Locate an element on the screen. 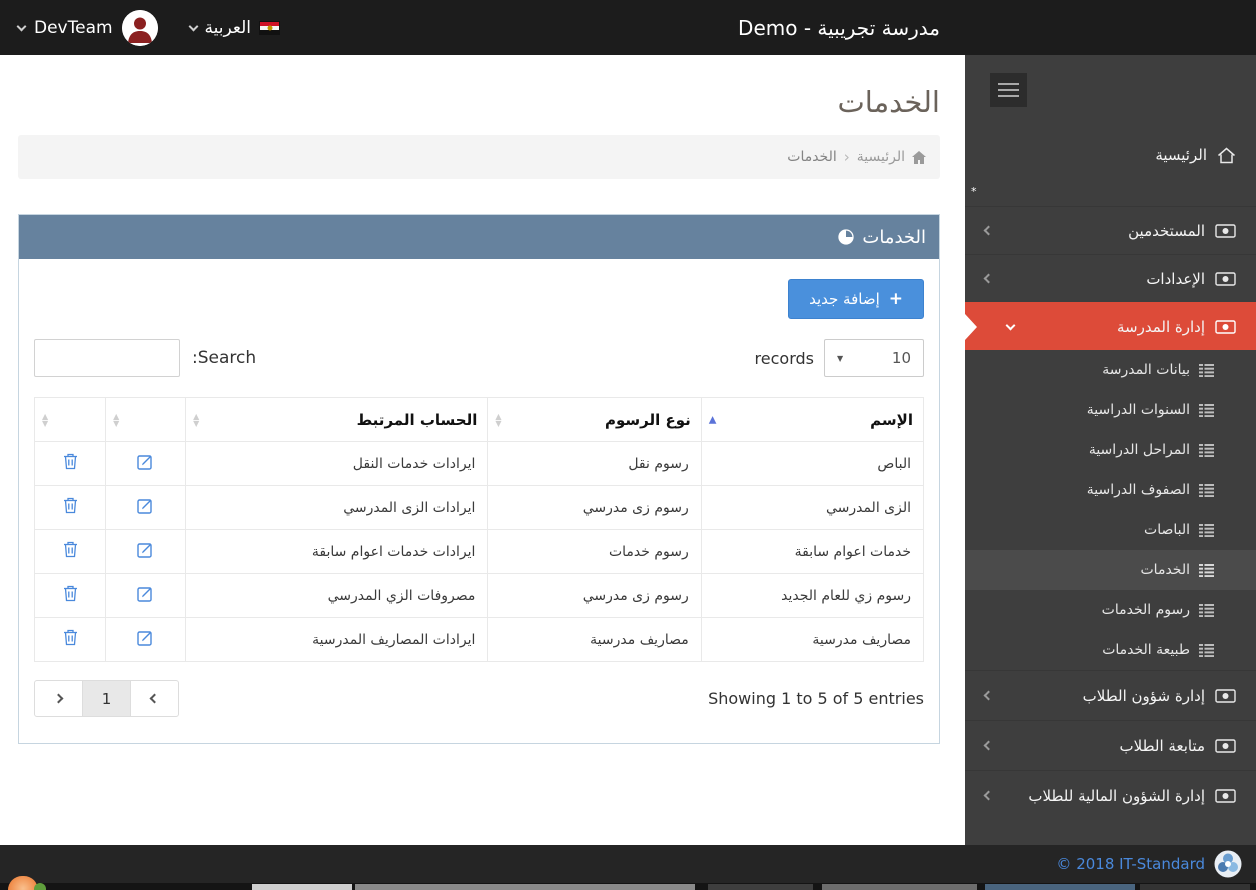 Image resolution: width=1256 pixels, height=890 pixels. language-menu: العربية is located at coordinates (234, 28).